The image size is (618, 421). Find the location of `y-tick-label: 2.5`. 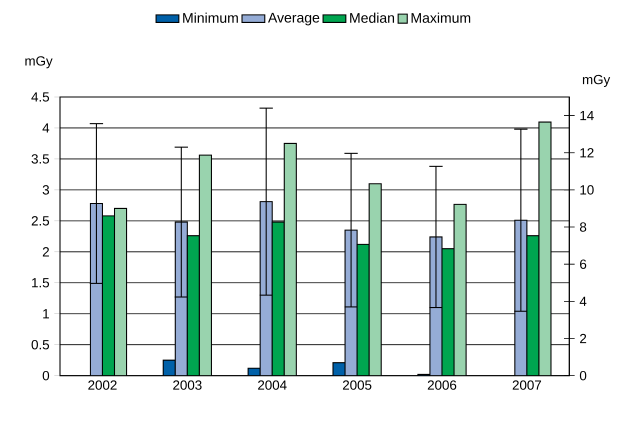

y-tick-label: 2.5 is located at coordinates (41, 221).